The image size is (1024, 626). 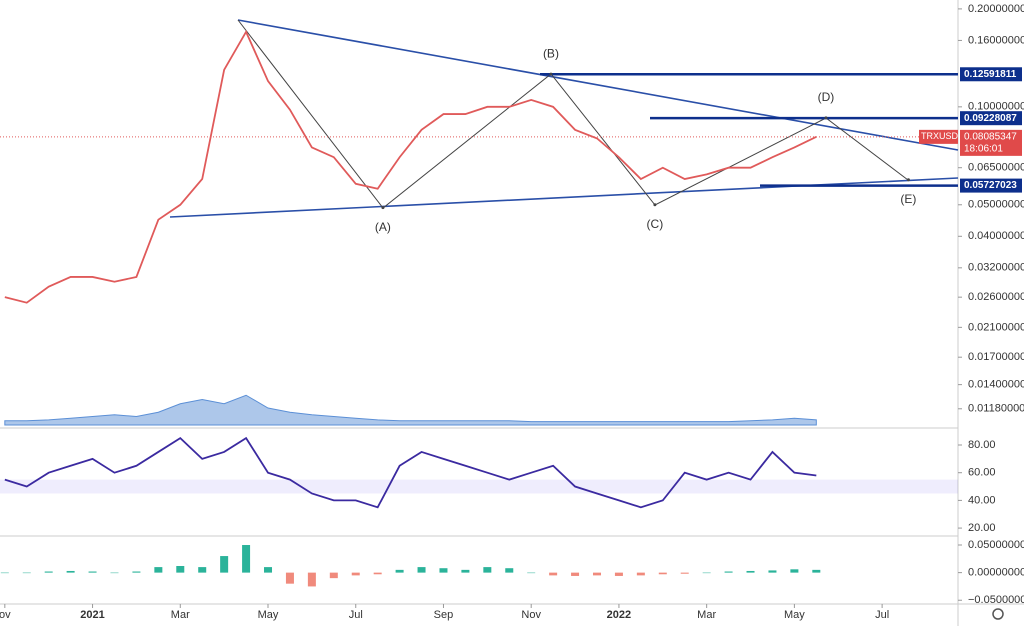 What do you see at coordinates (996, 107) in the screenshot?
I see `y-tick-label: 0.10000000` at bounding box center [996, 107].